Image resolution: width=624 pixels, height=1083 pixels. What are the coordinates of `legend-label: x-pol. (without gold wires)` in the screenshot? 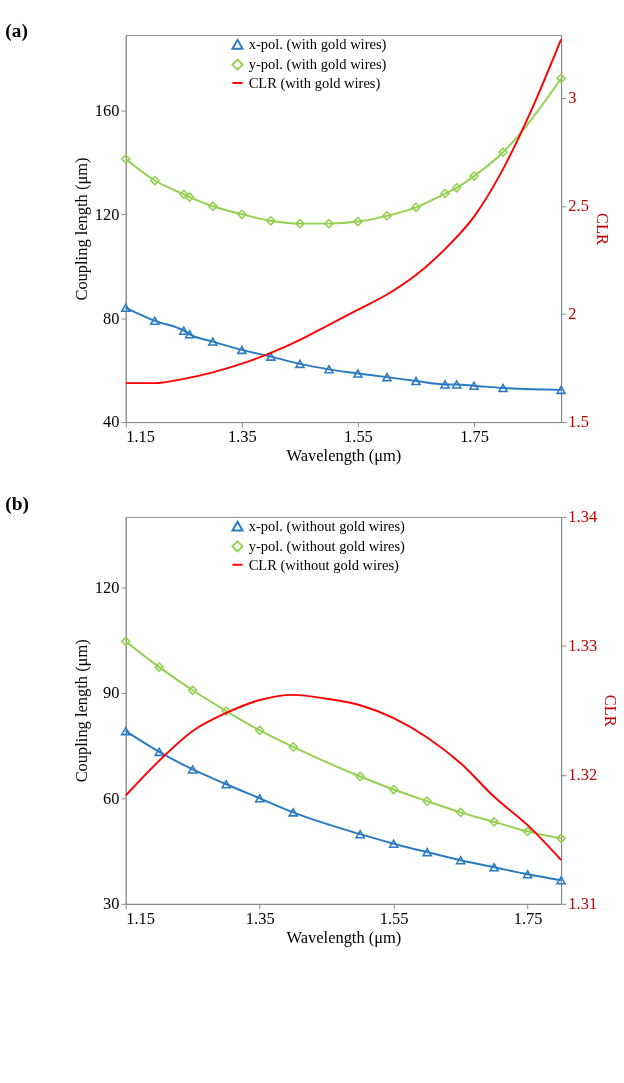 It's located at (327, 526).